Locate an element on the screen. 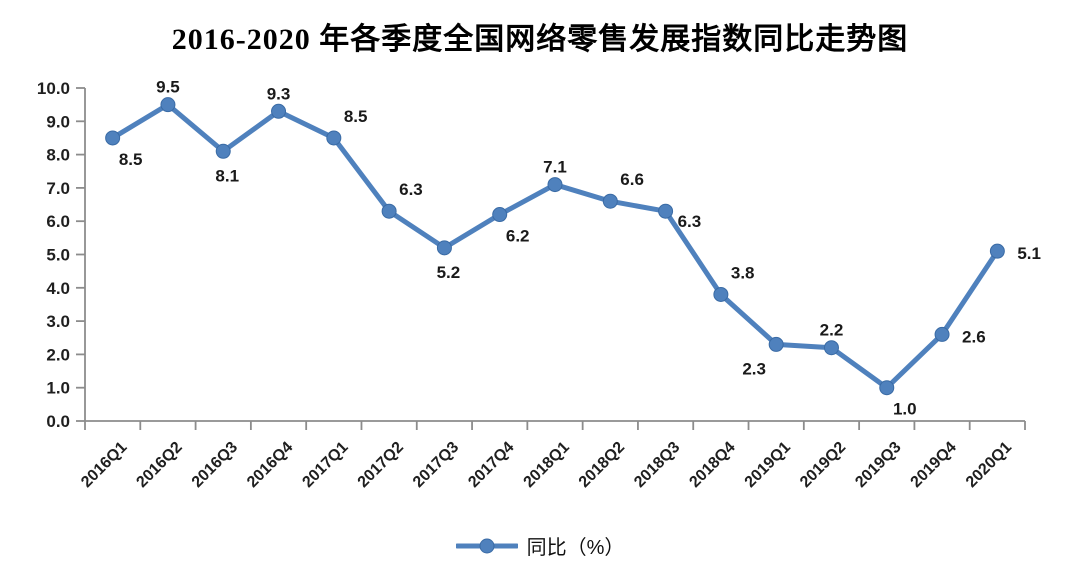  y-tick-label: 9.0 is located at coordinates (58, 121).